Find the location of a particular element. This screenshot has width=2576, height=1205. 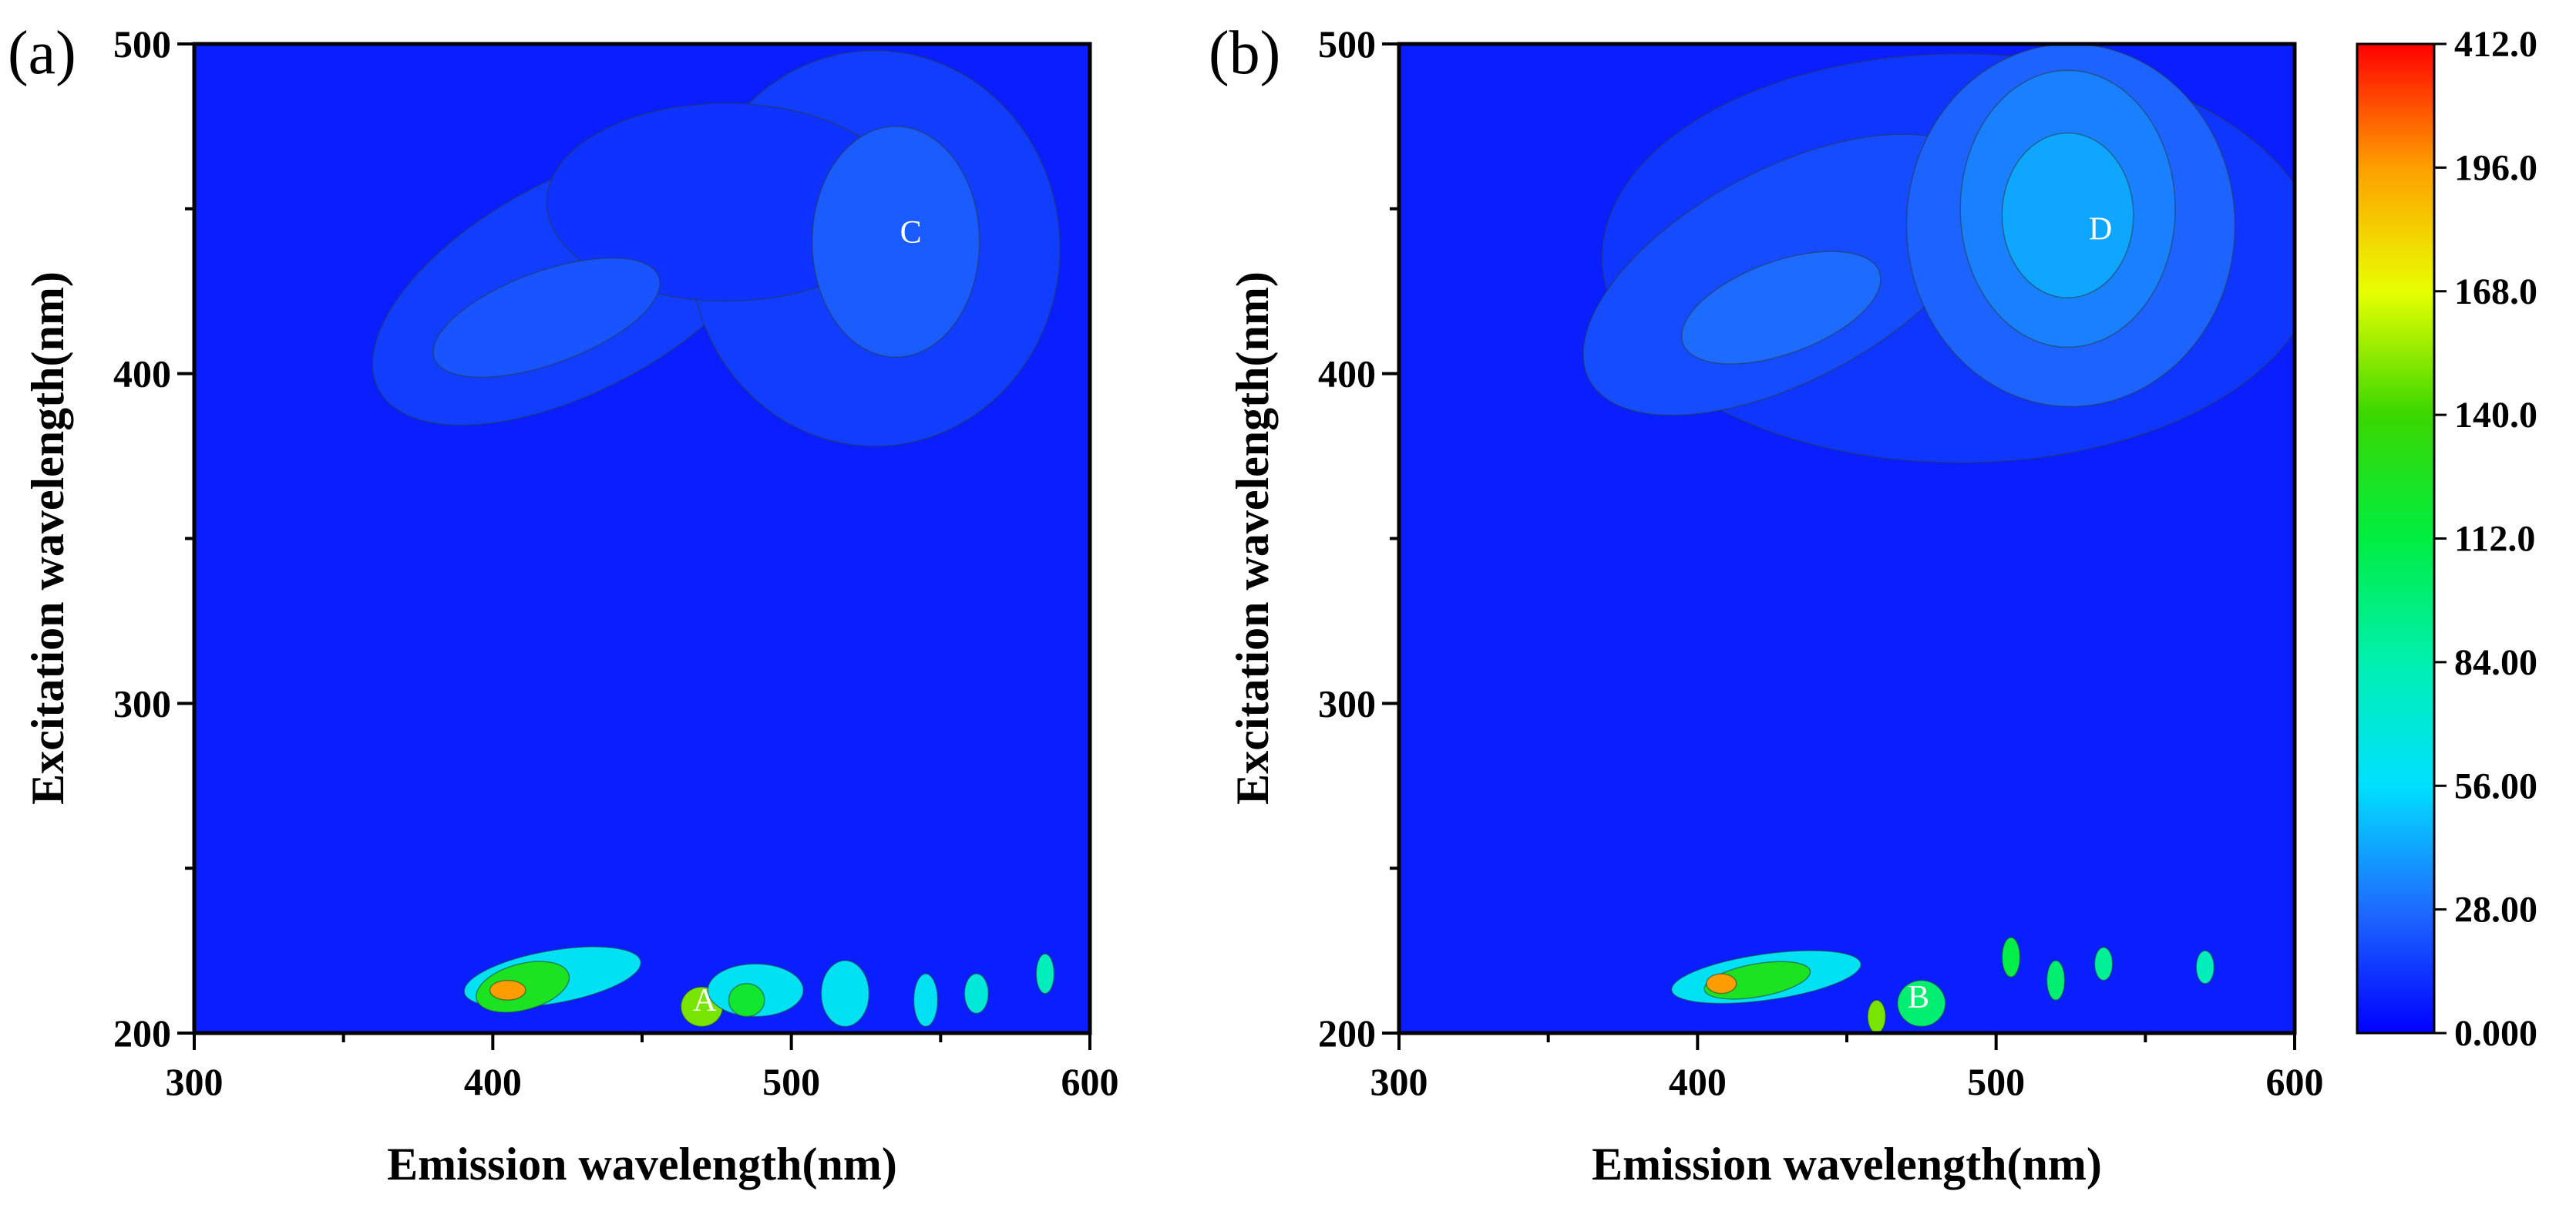

colorbar-label-4: 112.0 is located at coordinates (2494, 539).